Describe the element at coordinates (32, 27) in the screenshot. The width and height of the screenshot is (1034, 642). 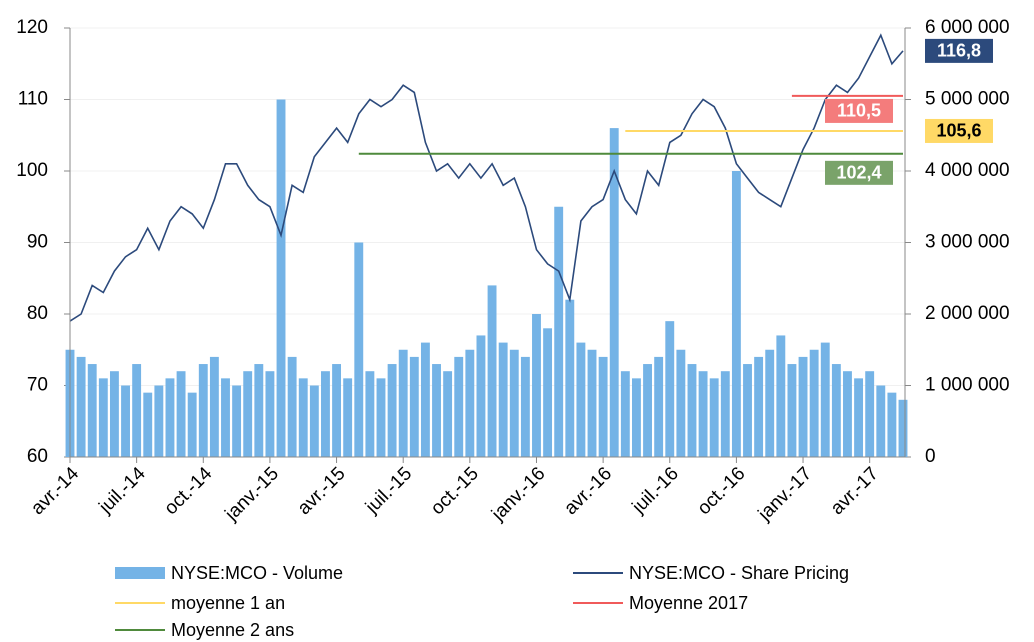
I see `y-tick-label: 120` at that location.